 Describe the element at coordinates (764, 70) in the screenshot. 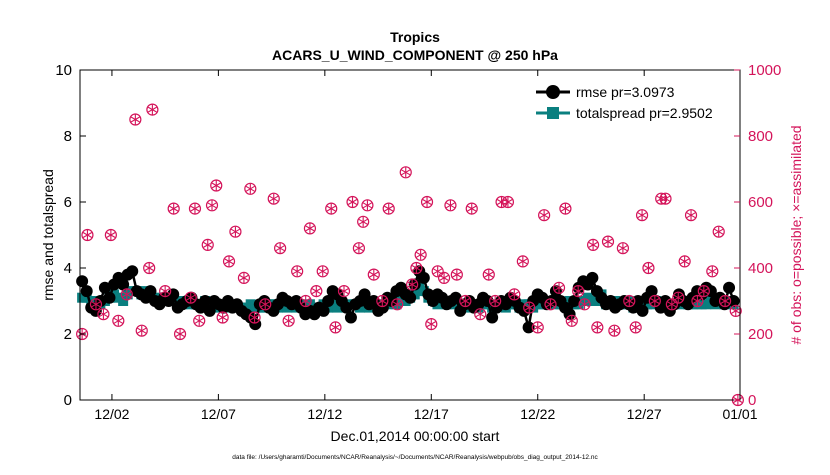

I see `y-tick-label-right: 1000` at that location.